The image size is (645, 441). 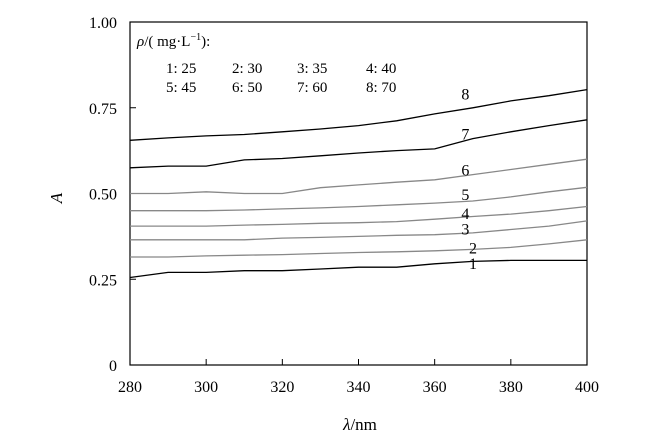 I want to click on y-tick-label: 0.50, so click(x=103, y=195).